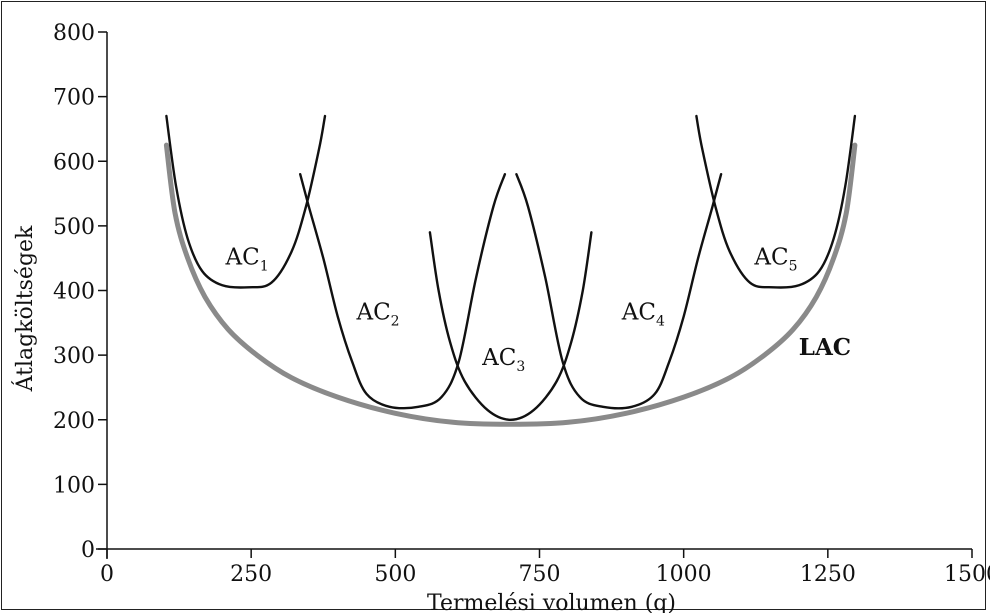 The height and width of the screenshot is (613, 990). Describe the element at coordinates (503, 360) in the screenshot. I see `series-ac3-label: AC3` at that location.